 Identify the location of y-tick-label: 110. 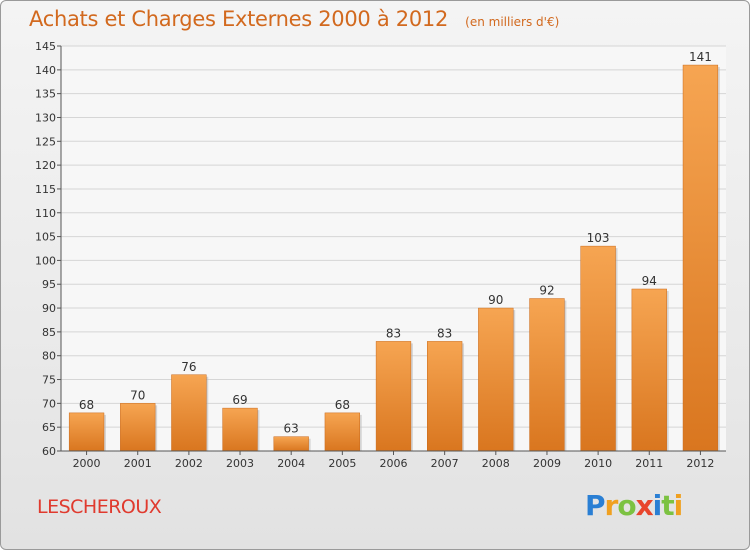
(45, 213).